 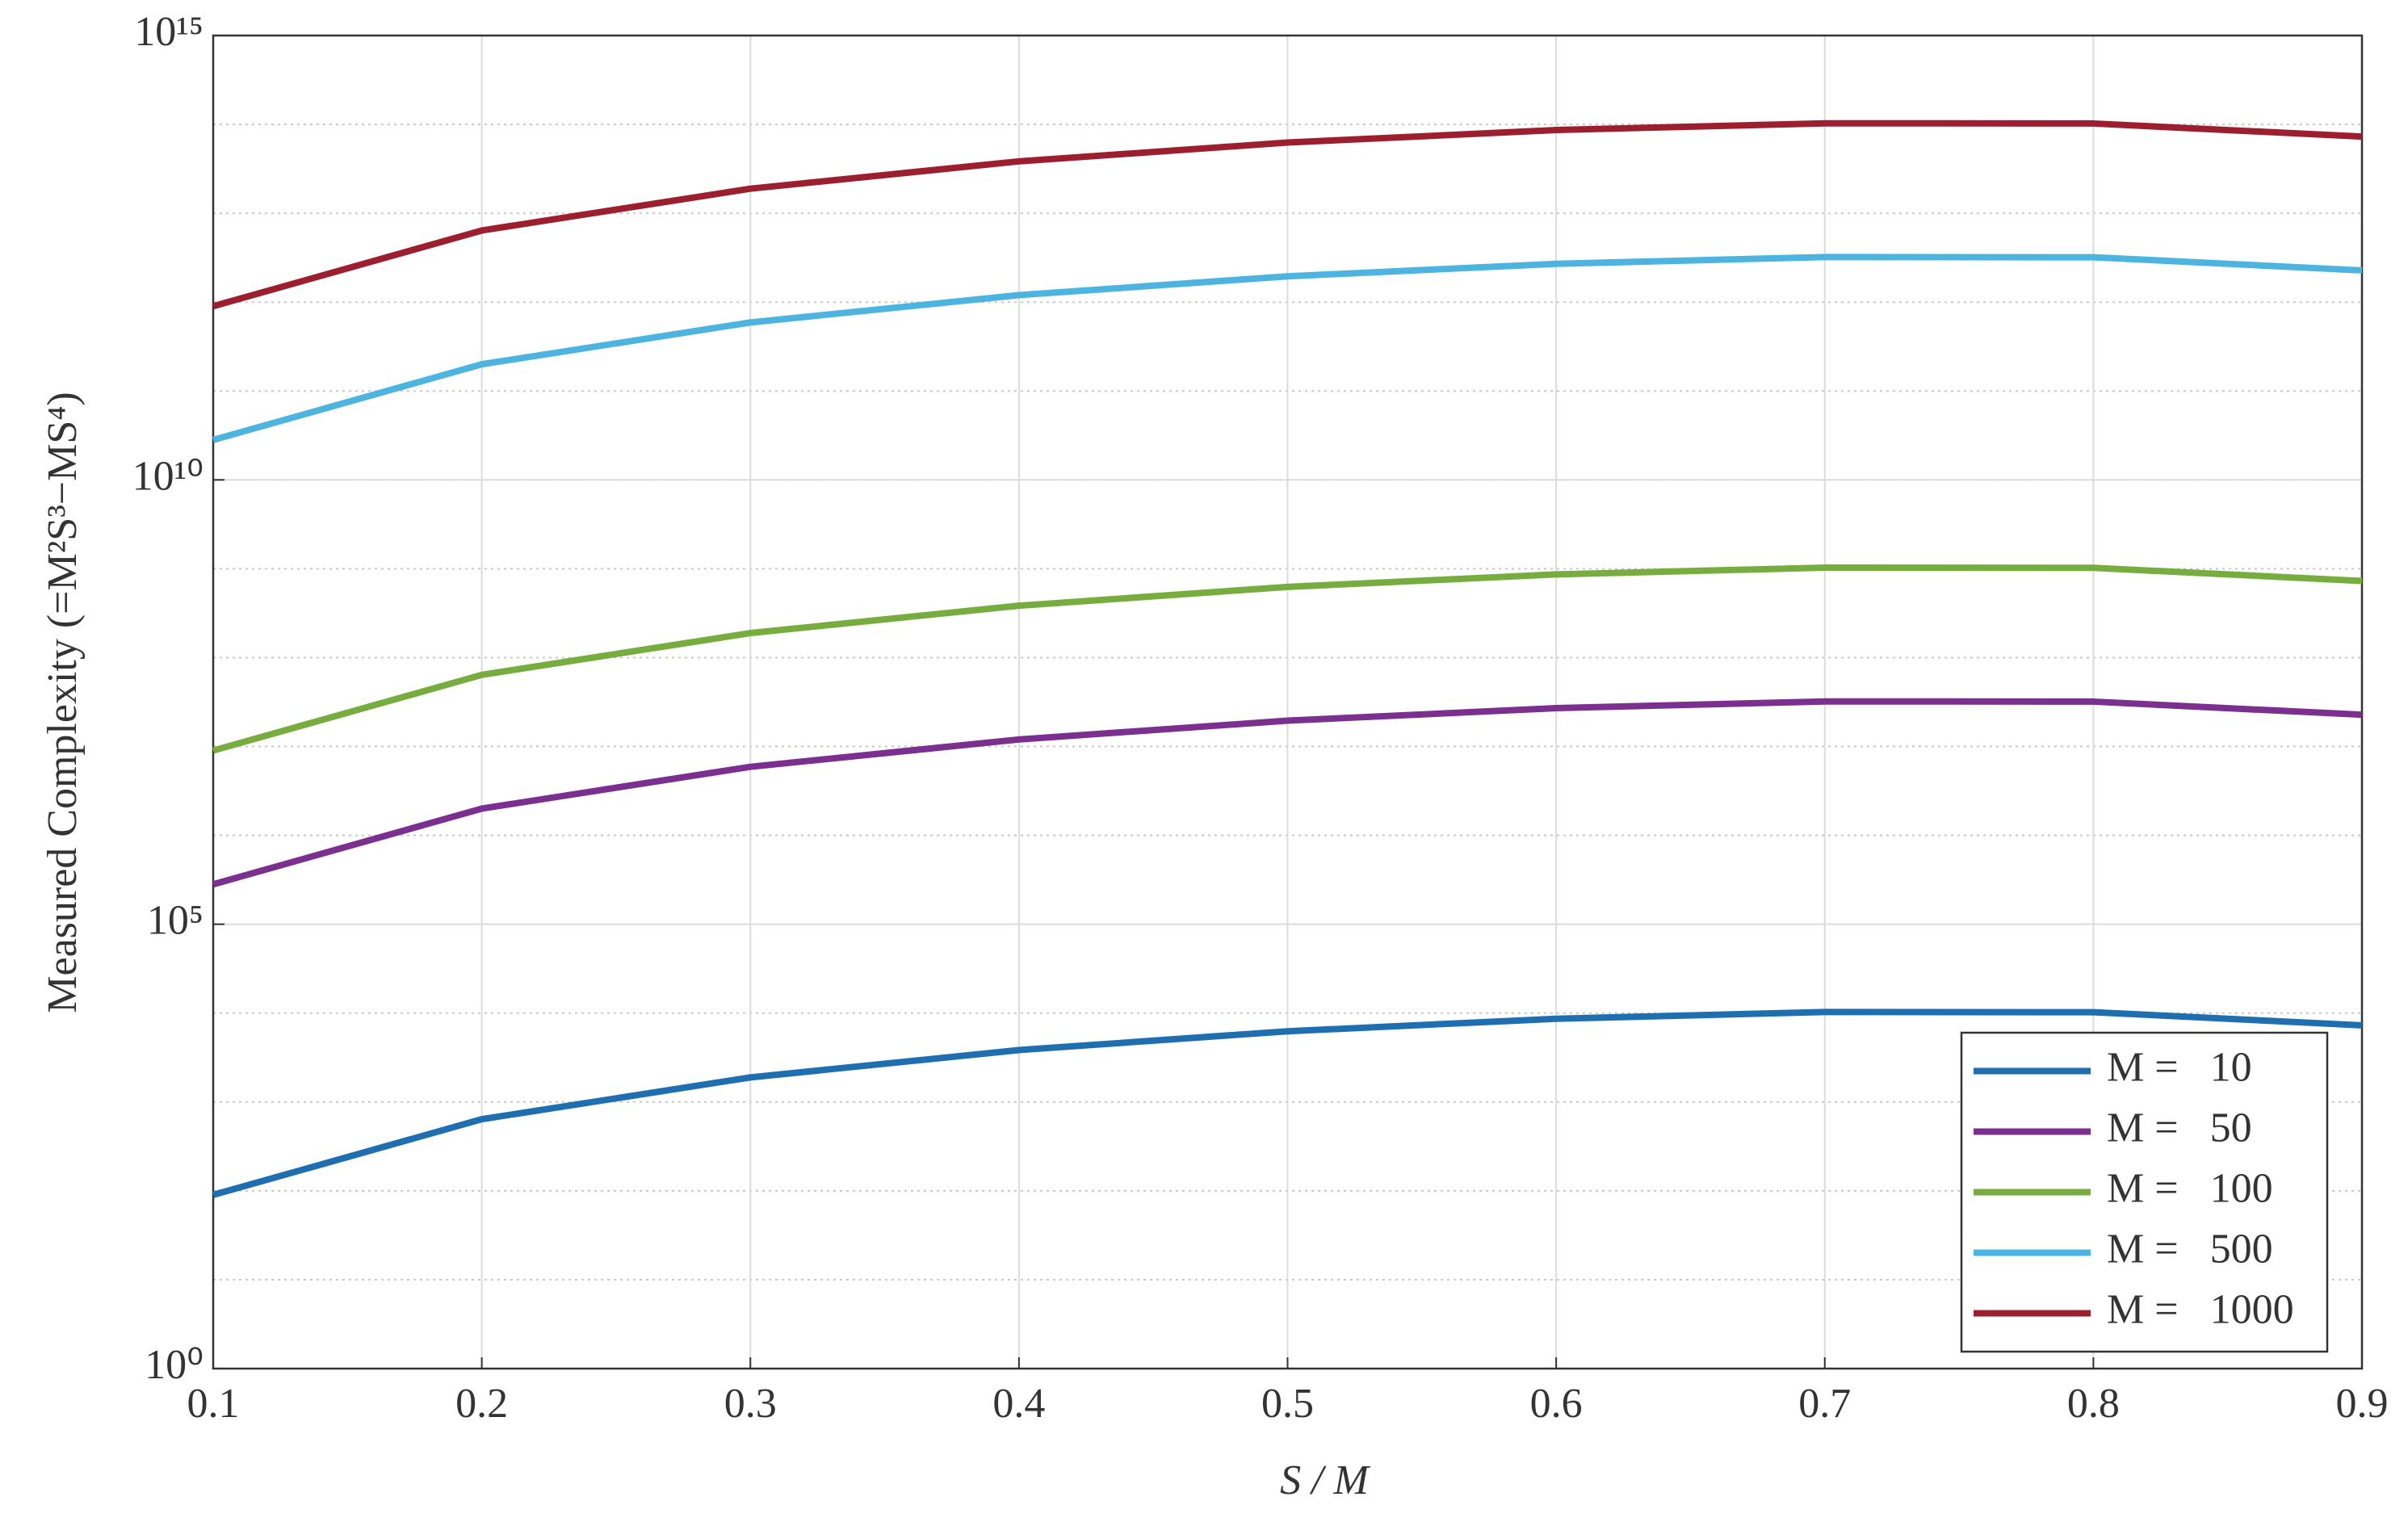 What do you see at coordinates (2200, 1309) in the screenshot?
I see `legend-label: M = 1000` at bounding box center [2200, 1309].